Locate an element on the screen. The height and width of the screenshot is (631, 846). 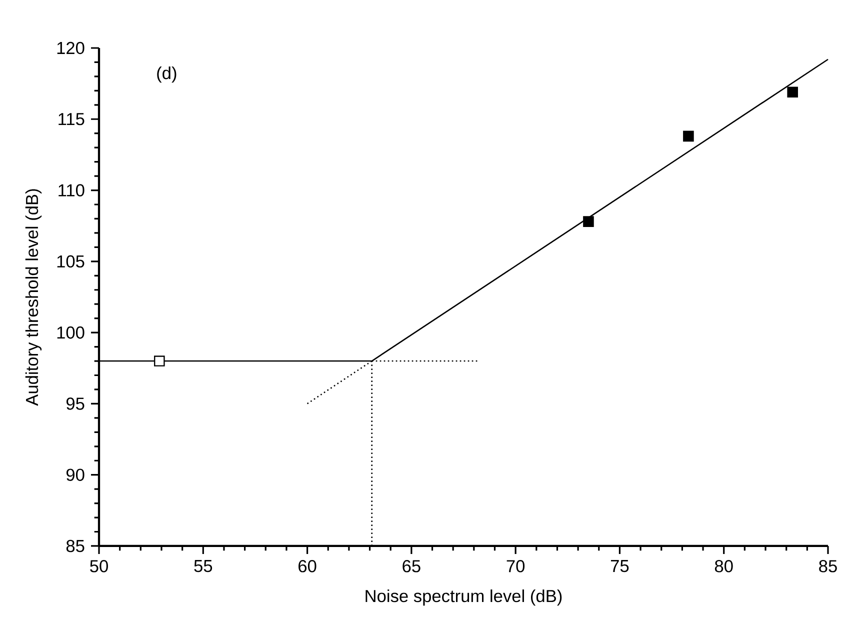
x-tick-label: 80 is located at coordinates (723, 566).